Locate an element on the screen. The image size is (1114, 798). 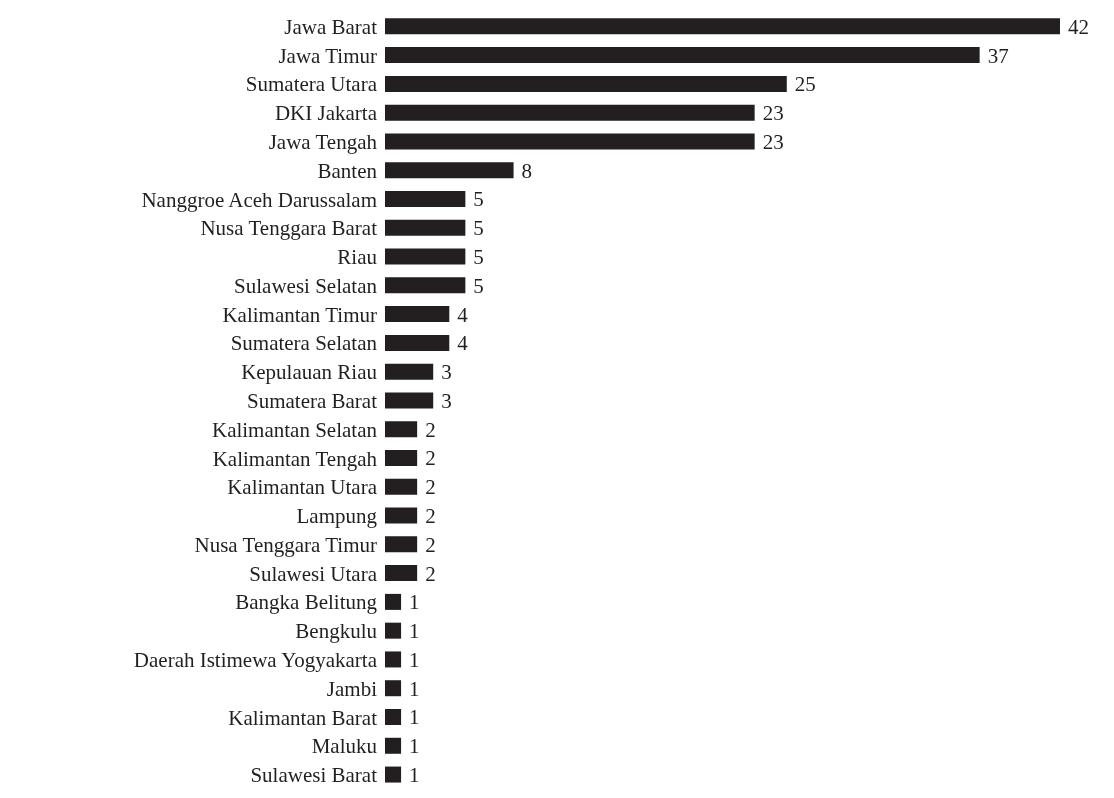
y-tick-label: Kalimantan Utara is located at coordinates (302, 487).